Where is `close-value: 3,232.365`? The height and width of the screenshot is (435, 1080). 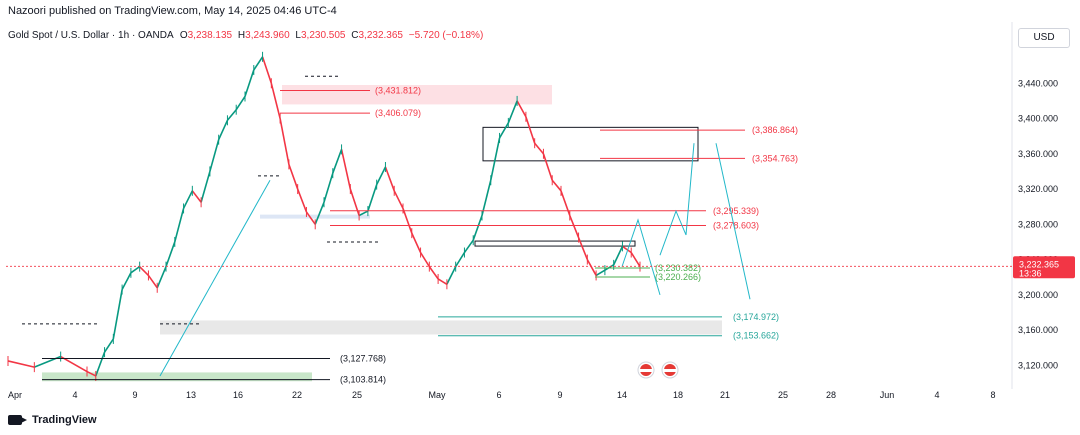
close-value: 3,232.365 is located at coordinates (381, 35).